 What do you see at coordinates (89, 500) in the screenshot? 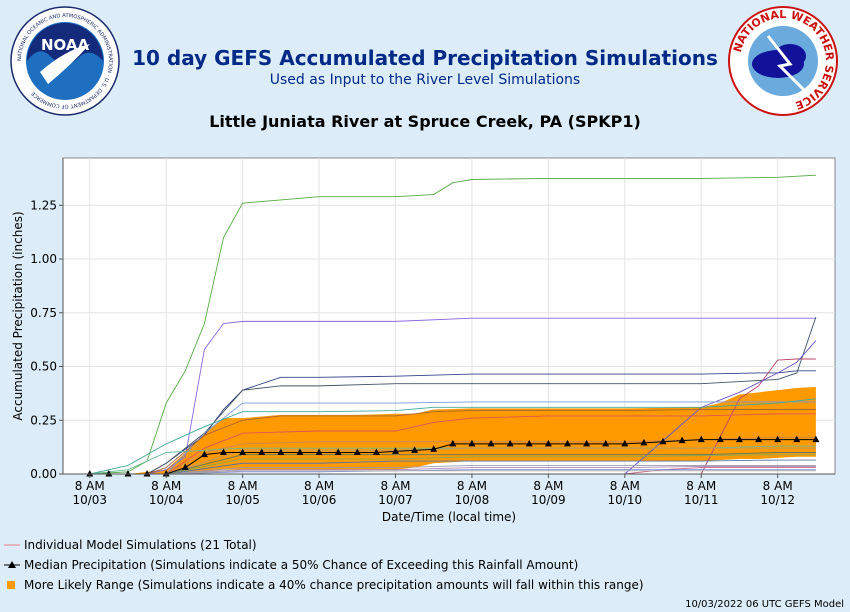
I see `x-tick-label-date: 10/03` at bounding box center [89, 500].